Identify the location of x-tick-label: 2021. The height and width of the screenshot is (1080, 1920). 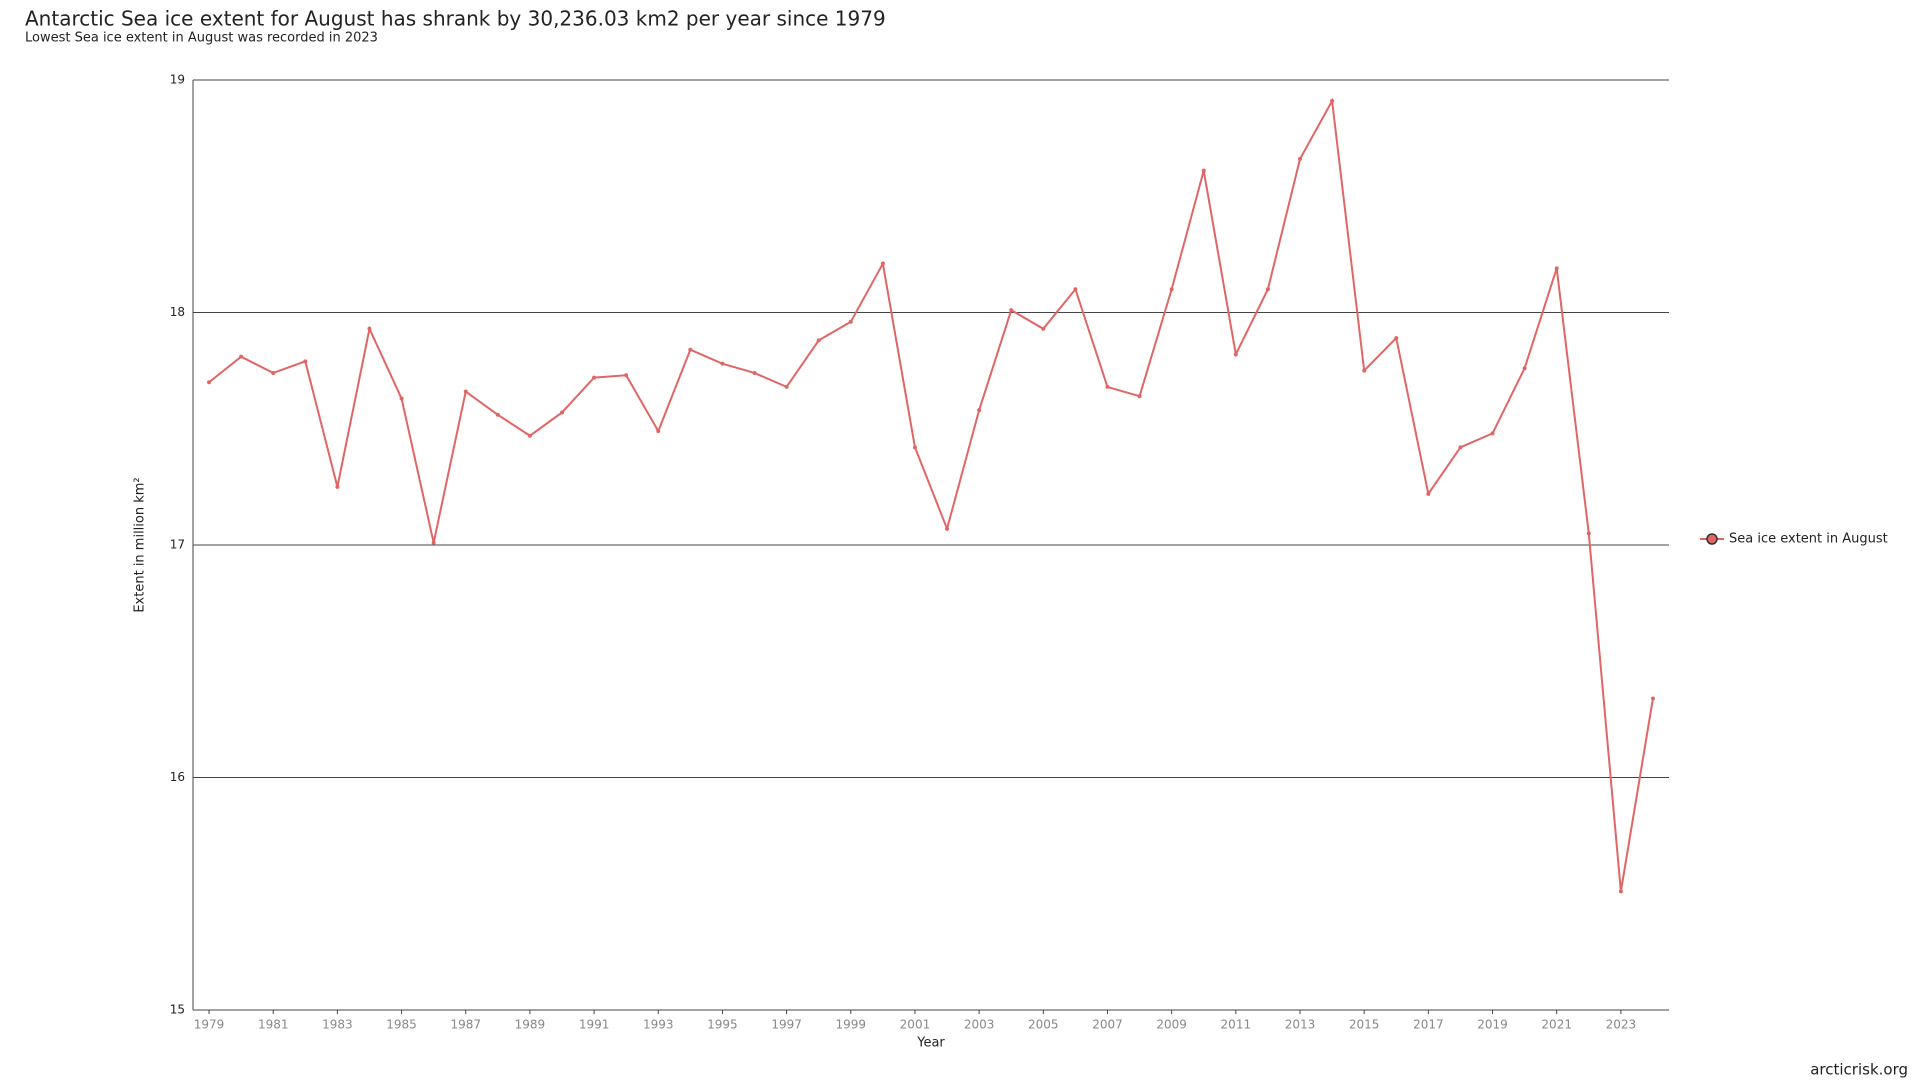
(1556, 1025).